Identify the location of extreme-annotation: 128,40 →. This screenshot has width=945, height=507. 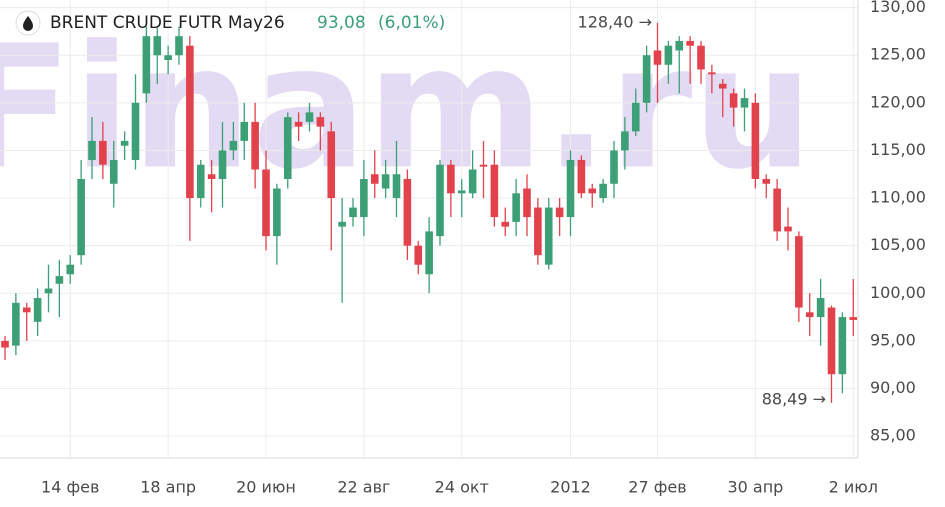
(615, 21).